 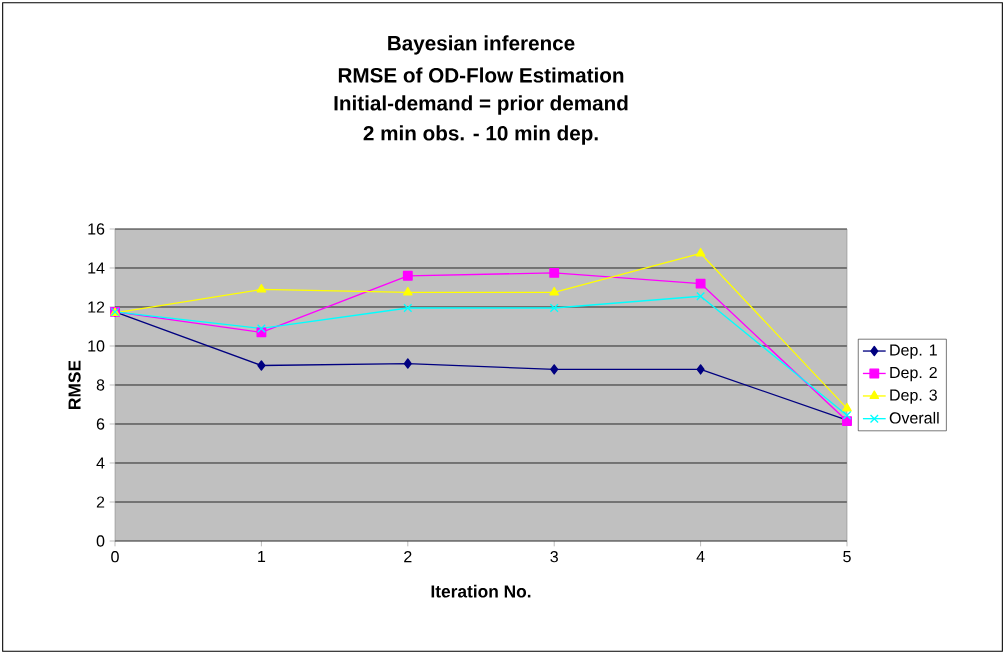 What do you see at coordinates (554, 557) in the screenshot?
I see `x-tick-label: 3` at bounding box center [554, 557].